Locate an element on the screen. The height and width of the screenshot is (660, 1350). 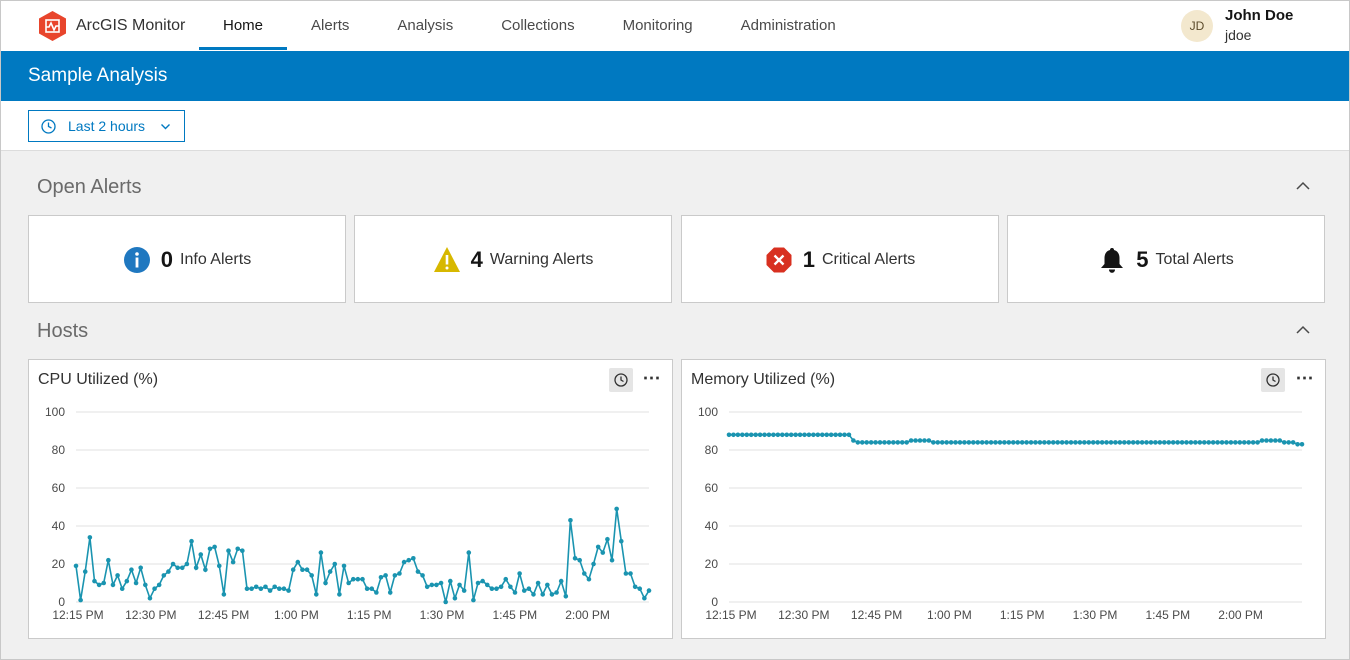
time-range-dropdown: Last 2 hours is located at coordinates (106, 126).